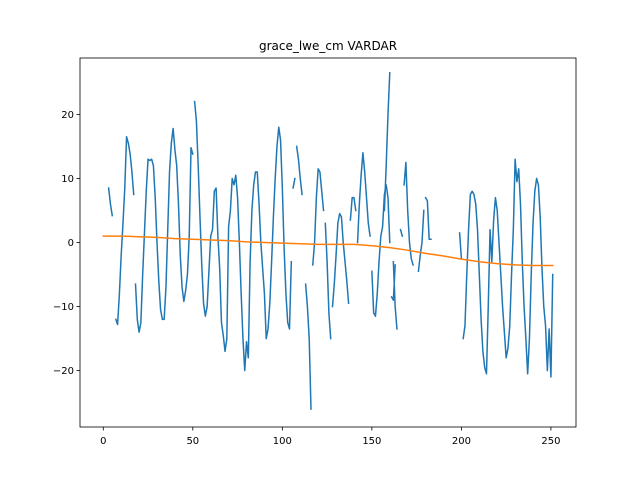  What do you see at coordinates (461, 441) in the screenshot?
I see `x-tick-label: 200` at bounding box center [461, 441].